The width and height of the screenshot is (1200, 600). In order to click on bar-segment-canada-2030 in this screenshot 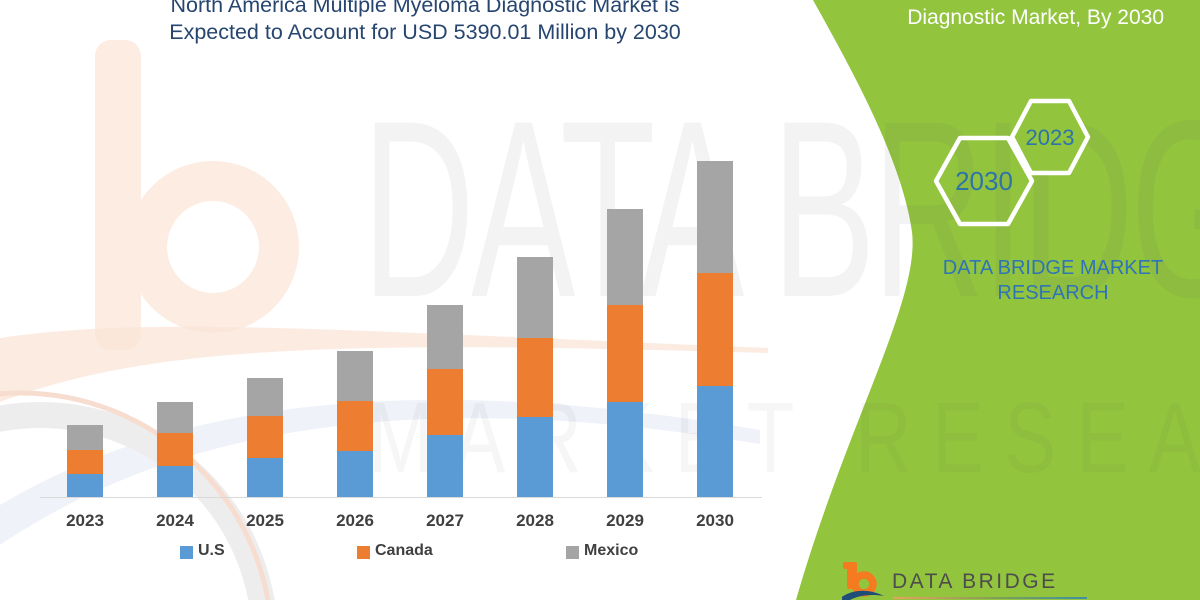, I will do `click(715, 329)`.